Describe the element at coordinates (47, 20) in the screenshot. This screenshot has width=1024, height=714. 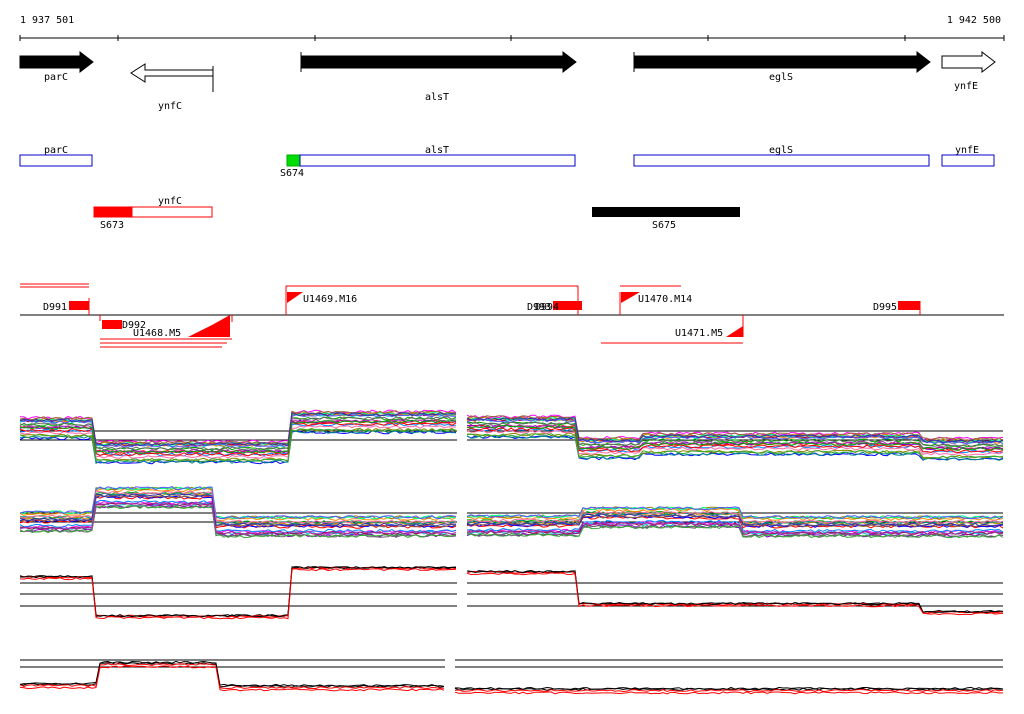
I see `axis-start-label: 1 937 501` at that location.